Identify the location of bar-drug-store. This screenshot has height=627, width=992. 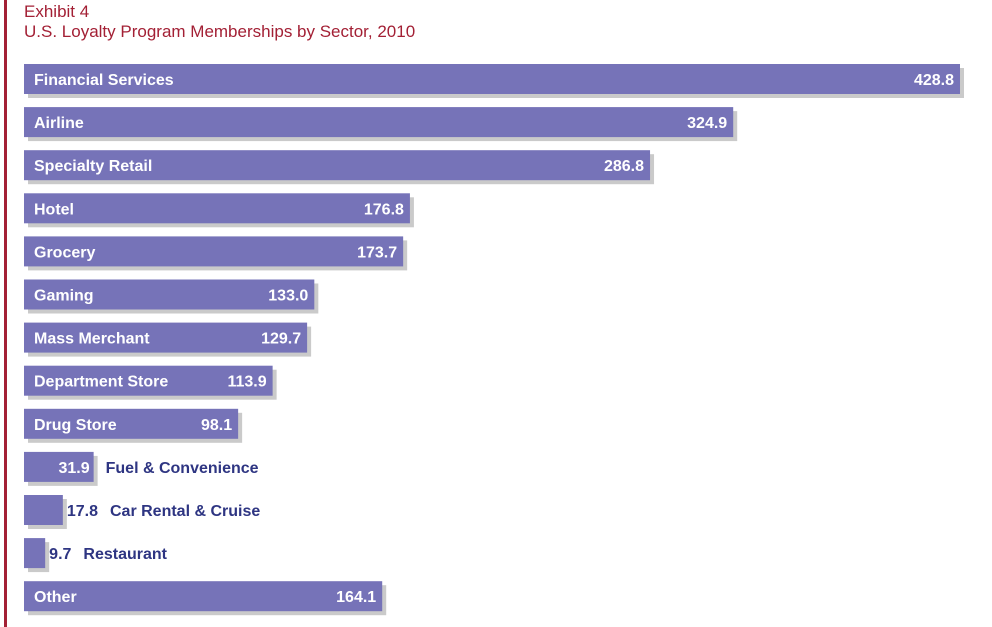
(131, 423).